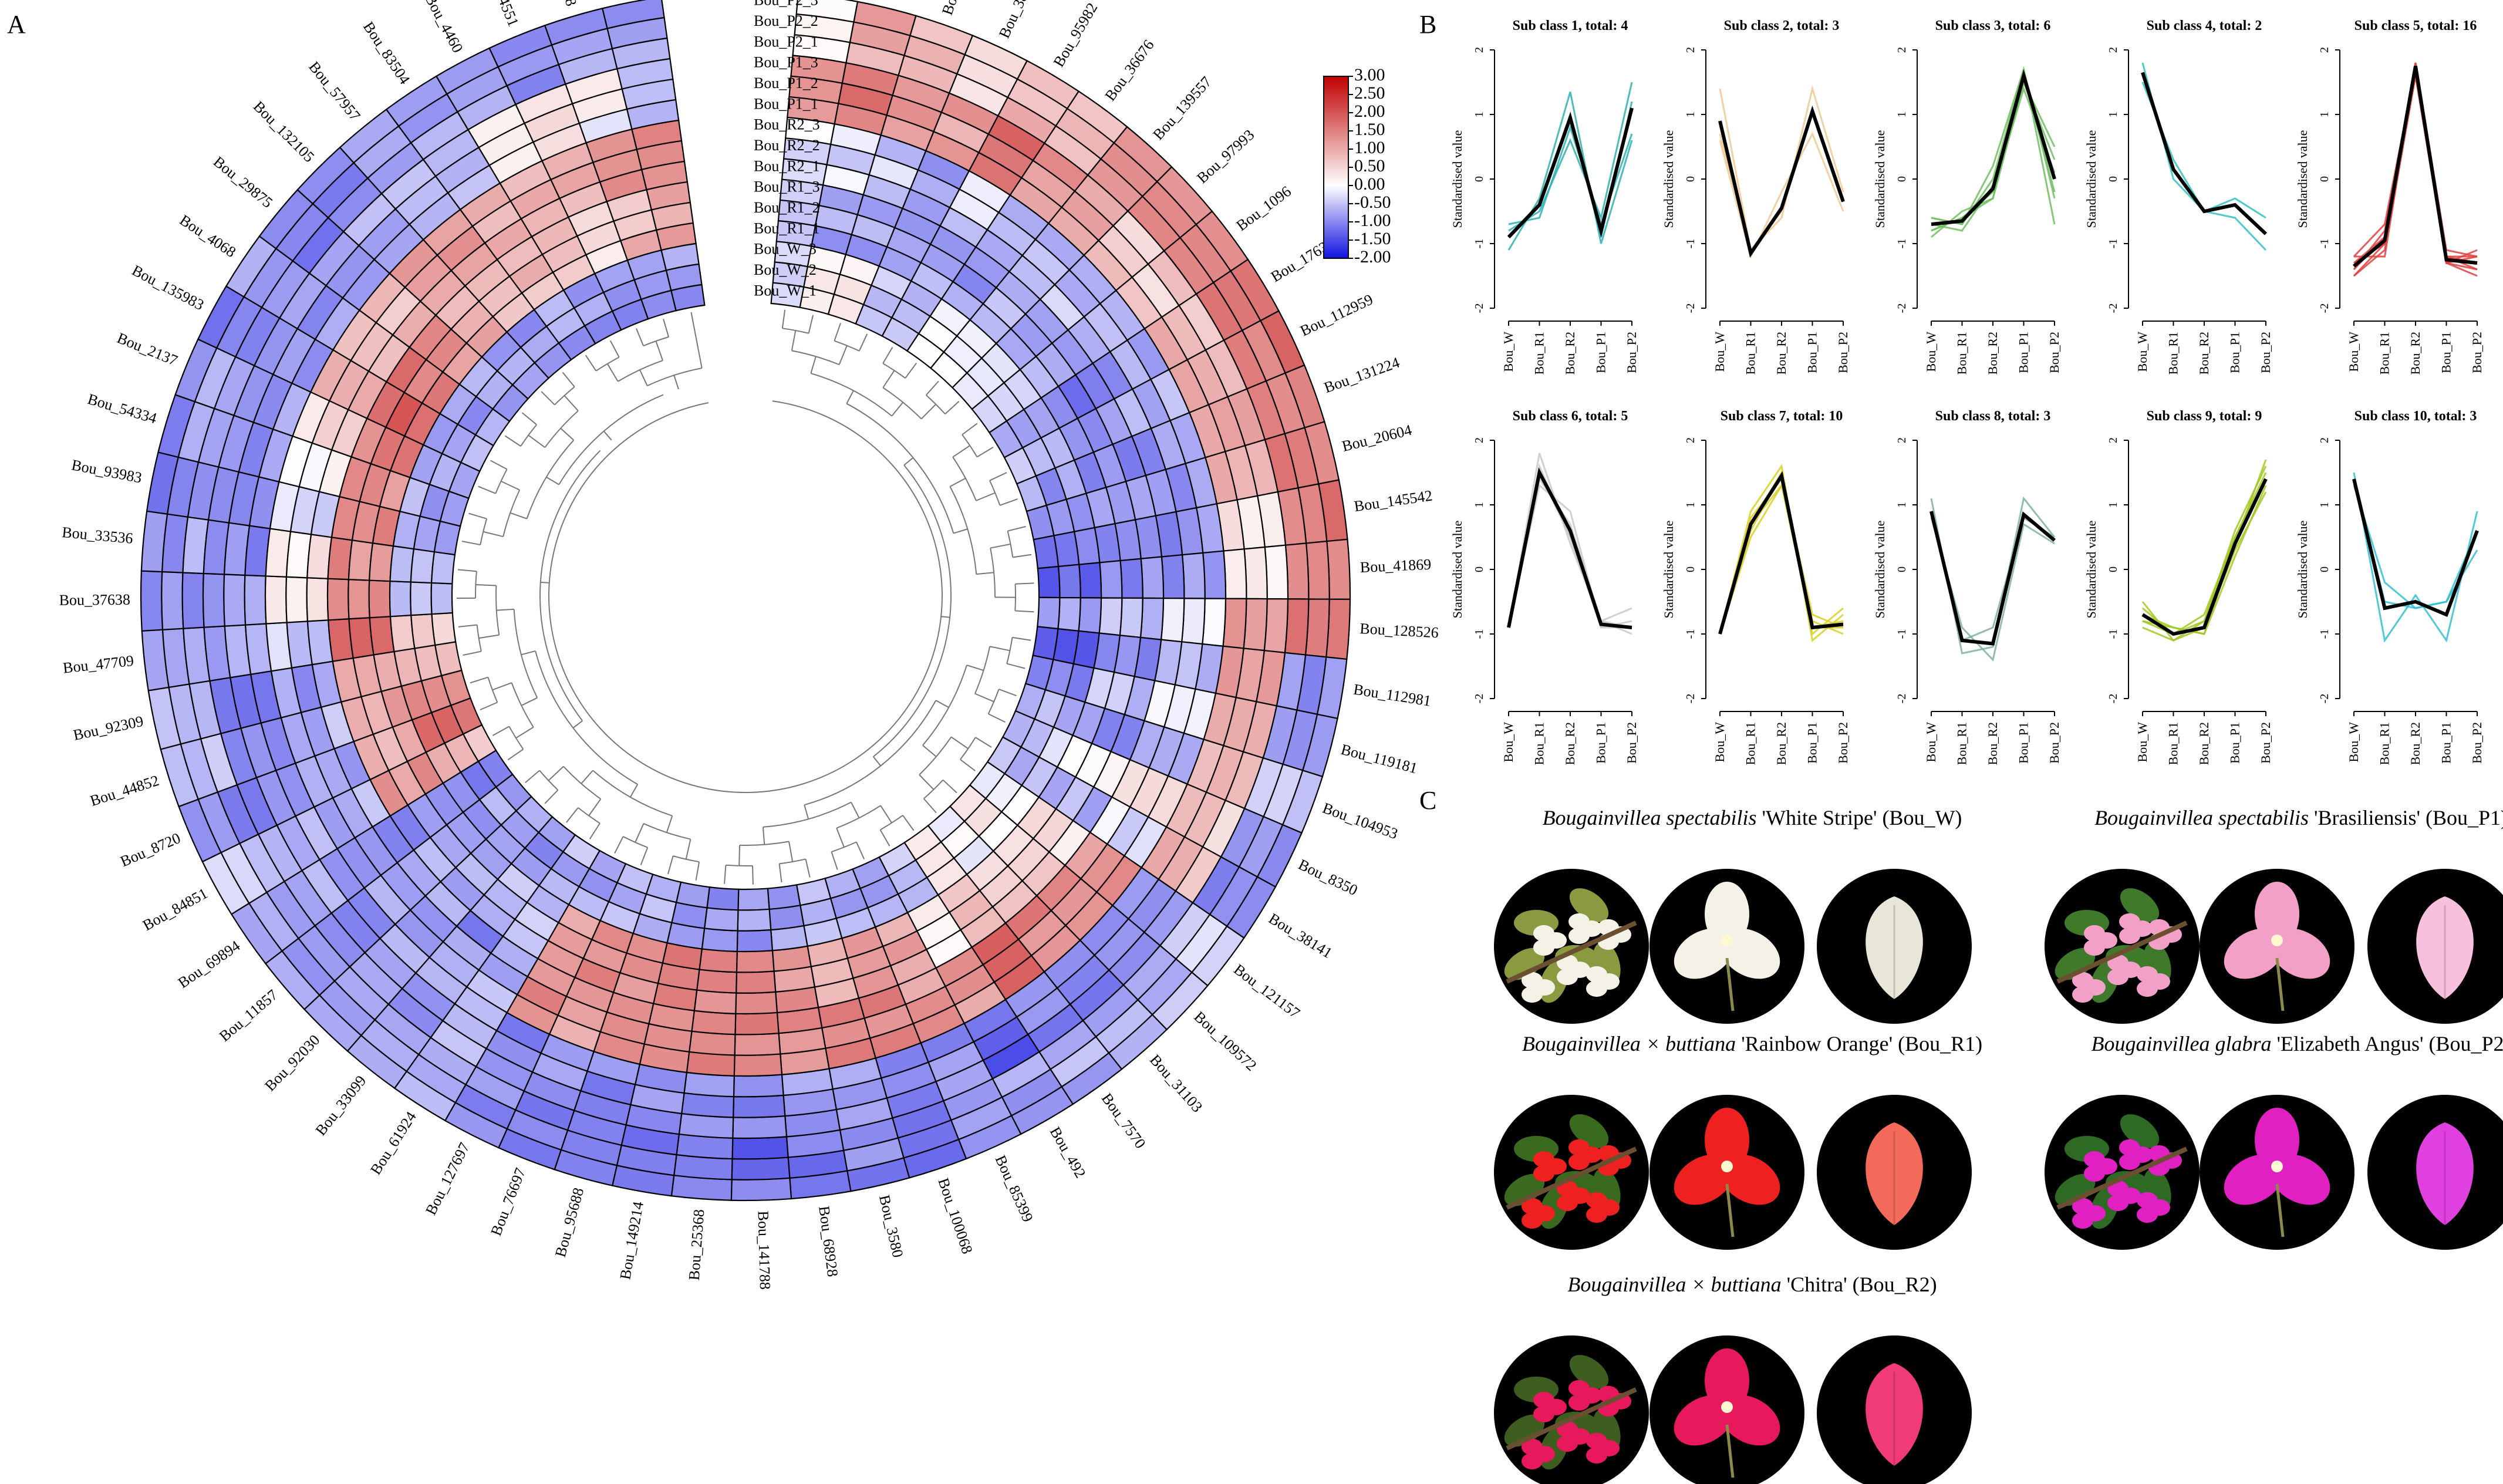 Image resolution: width=2503 pixels, height=1484 pixels. I want to click on sample-label: Bou_R2_1, so click(787, 165).